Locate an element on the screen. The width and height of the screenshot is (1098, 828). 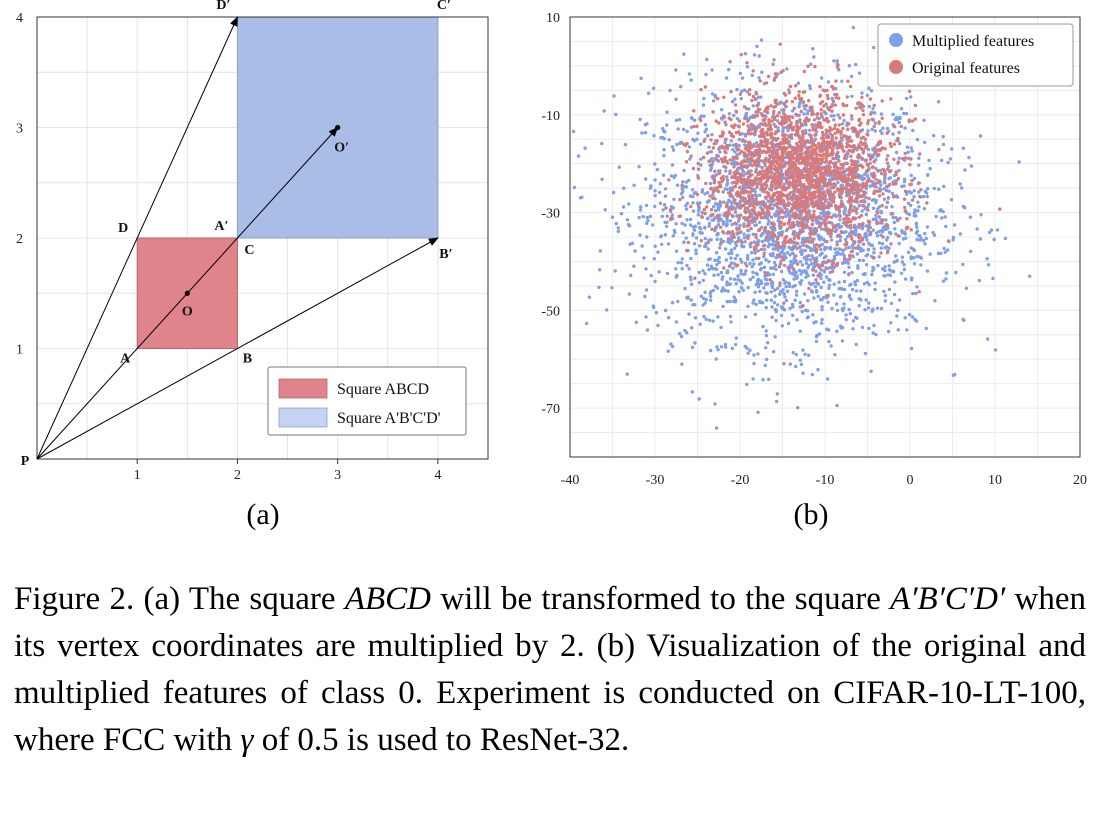
legend-label-original: Original features is located at coordinates (966, 68).